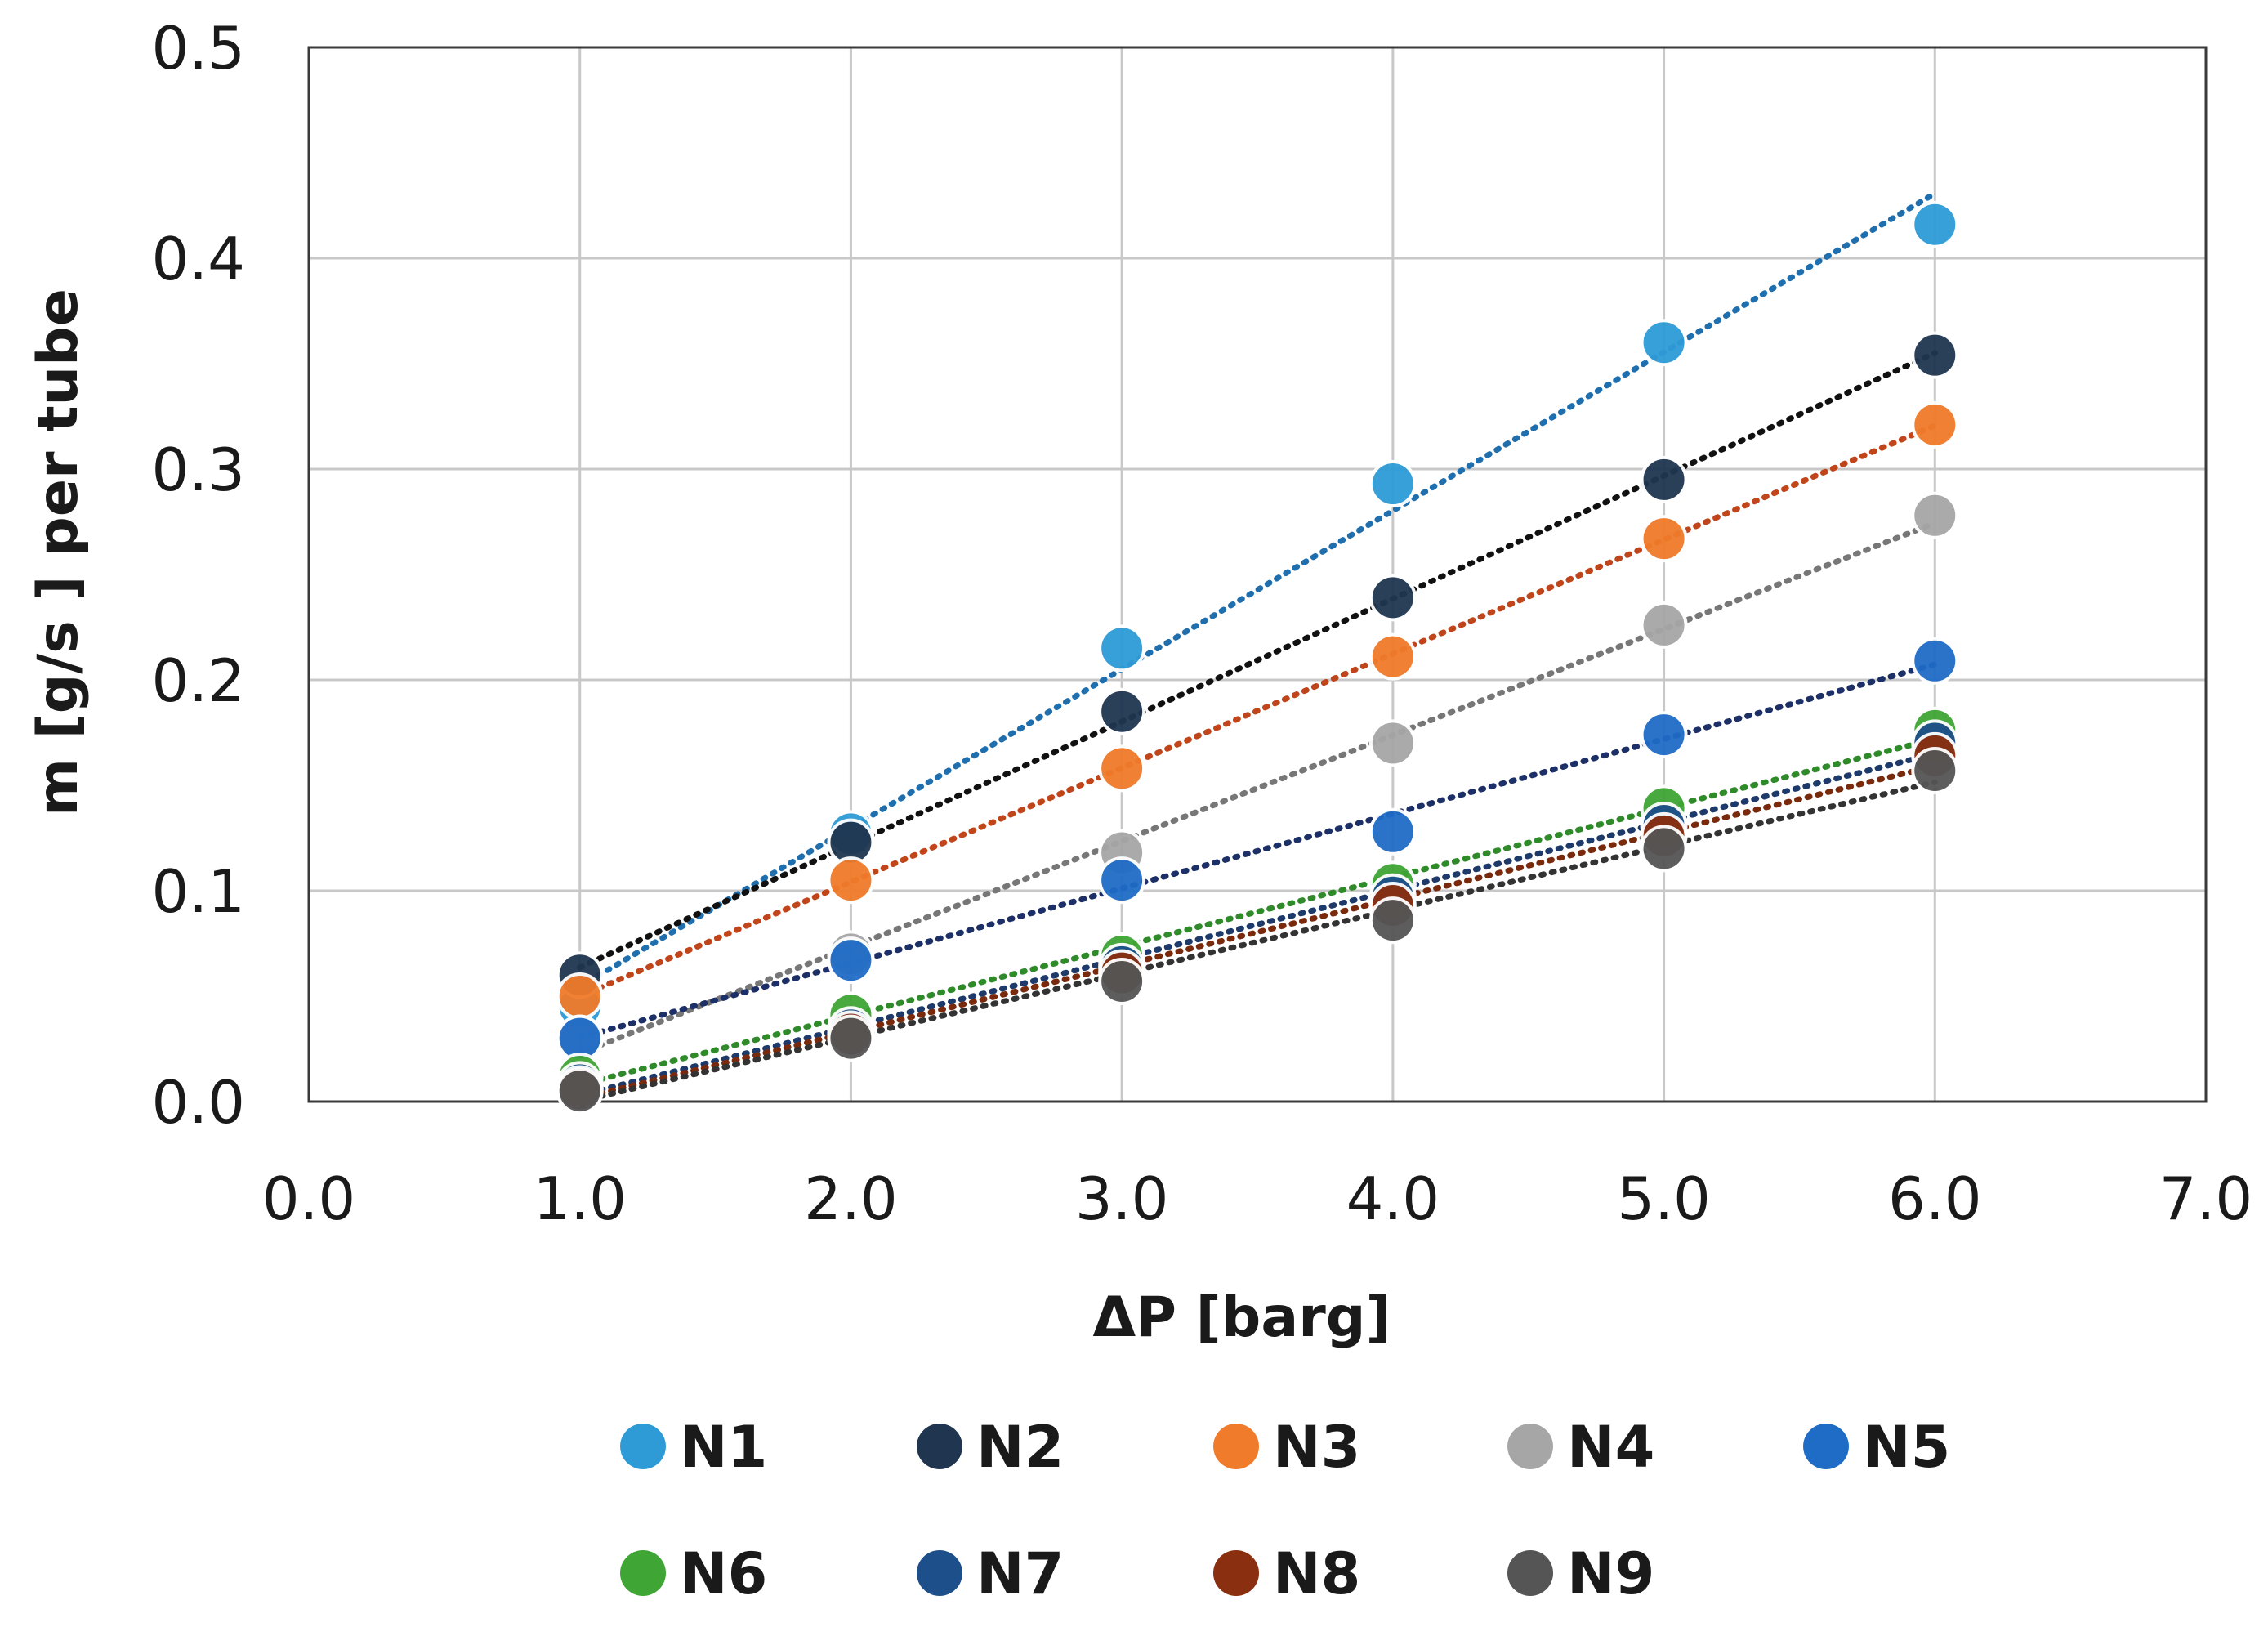 The width and height of the screenshot is (2268, 1627). Describe the element at coordinates (198, 891) in the screenshot. I see `y-tick-label: 0.1` at that location.